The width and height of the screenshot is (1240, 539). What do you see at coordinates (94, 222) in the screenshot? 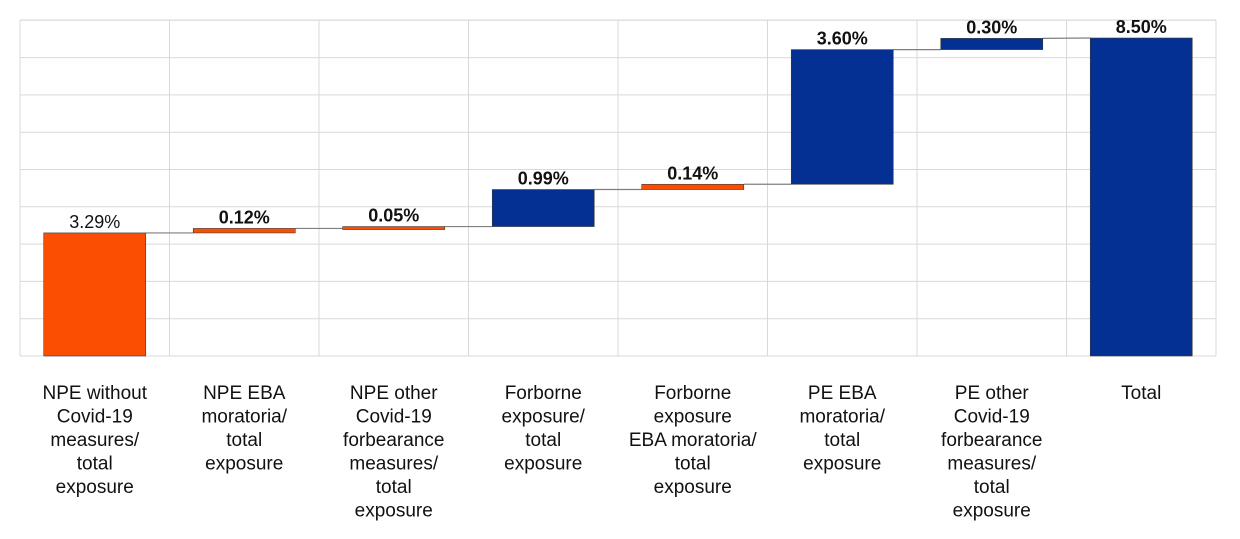
I see `data-label: 3.29%` at bounding box center [94, 222].